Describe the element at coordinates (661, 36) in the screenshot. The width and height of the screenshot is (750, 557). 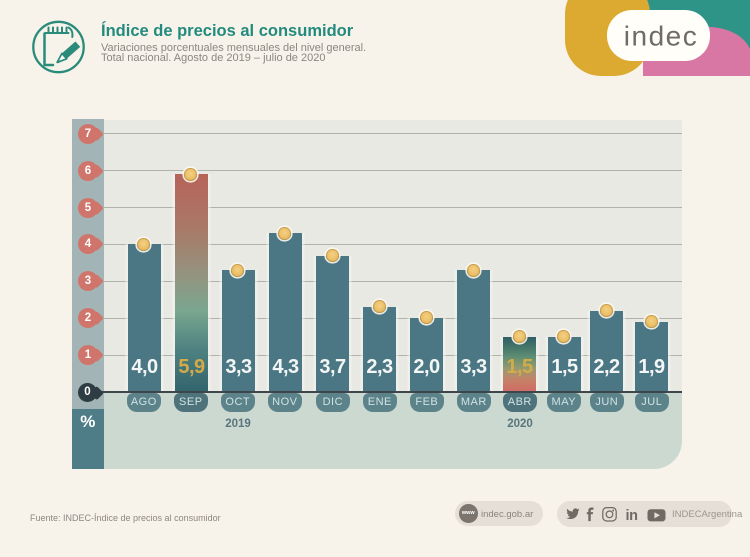
I see `svg-text: indec` at that location.